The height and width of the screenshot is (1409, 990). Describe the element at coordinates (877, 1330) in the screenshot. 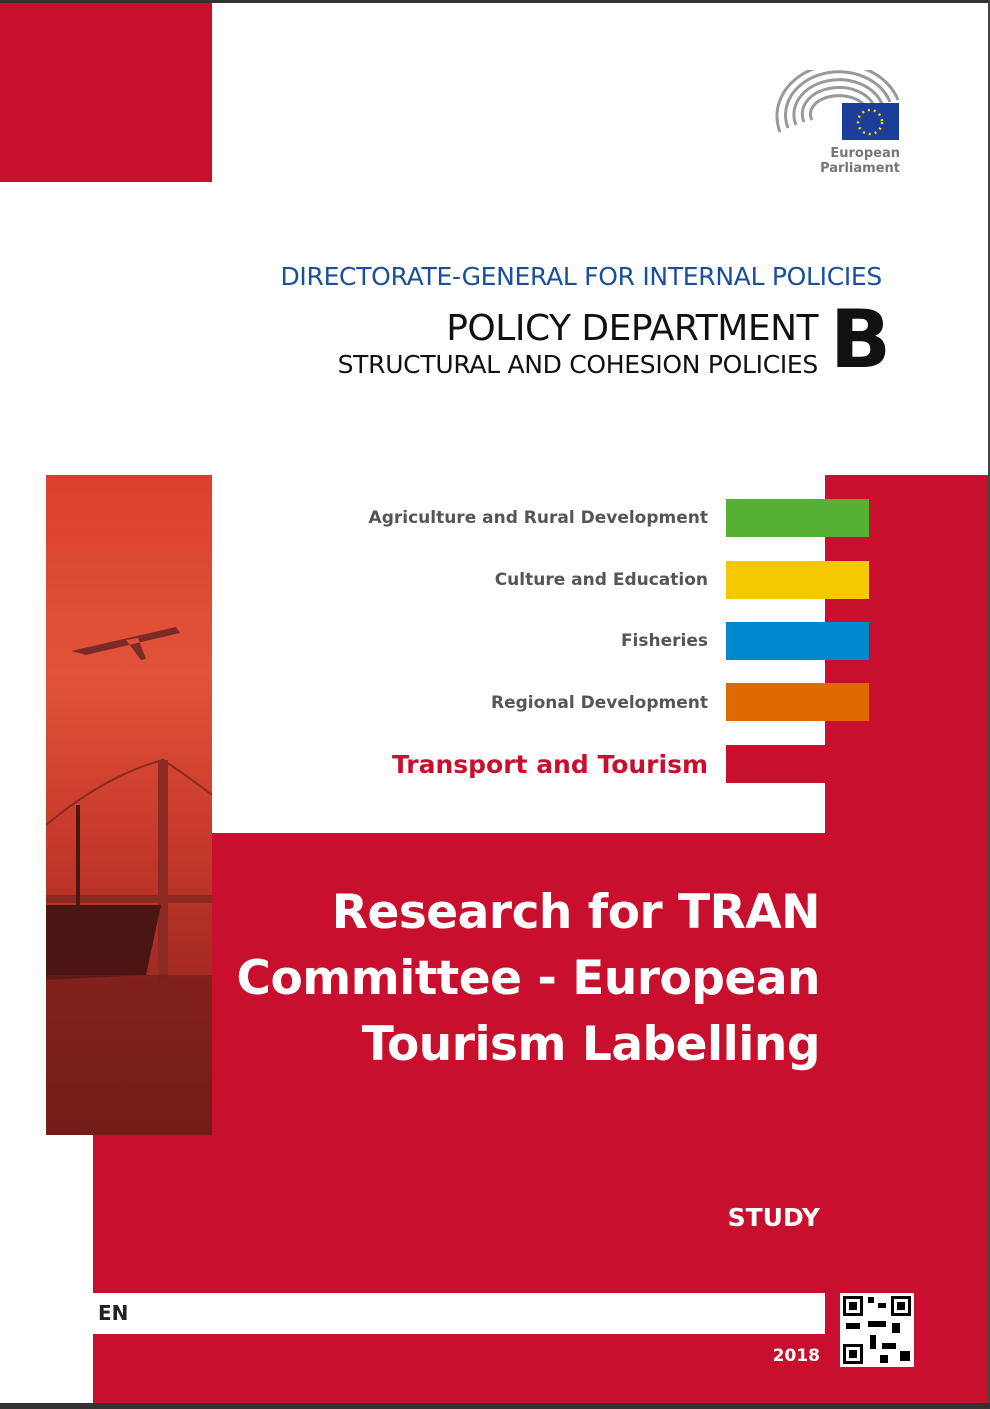

I see `qr-code-icon` at that location.